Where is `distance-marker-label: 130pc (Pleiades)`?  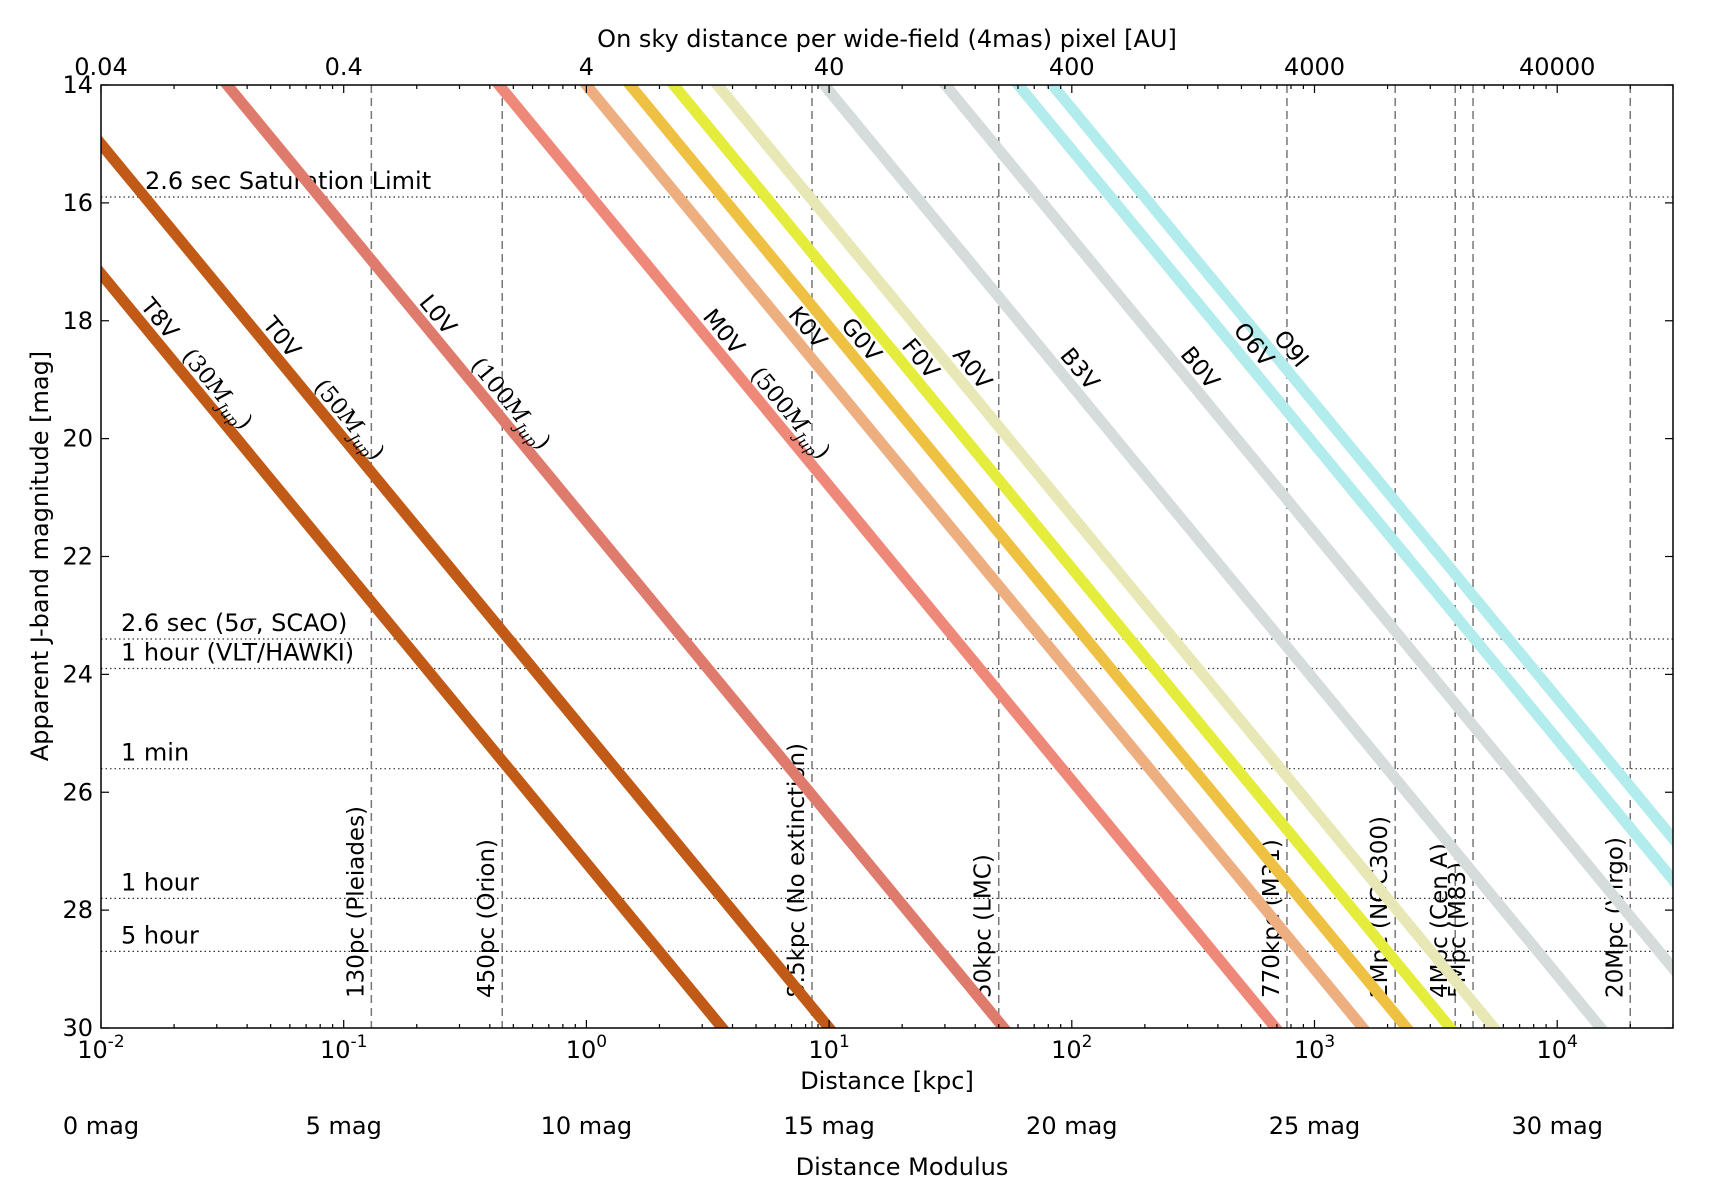 distance-marker-label: 130pc (Pleiades) is located at coordinates (356, 902).